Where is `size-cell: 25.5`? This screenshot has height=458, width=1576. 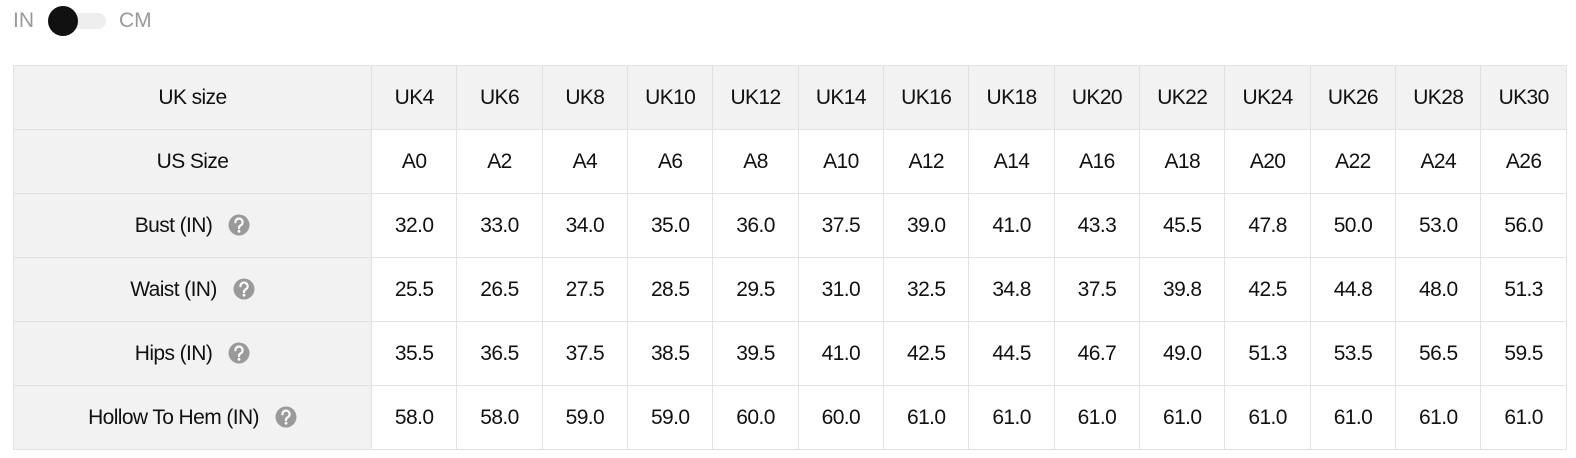 size-cell: 25.5 is located at coordinates (414, 289).